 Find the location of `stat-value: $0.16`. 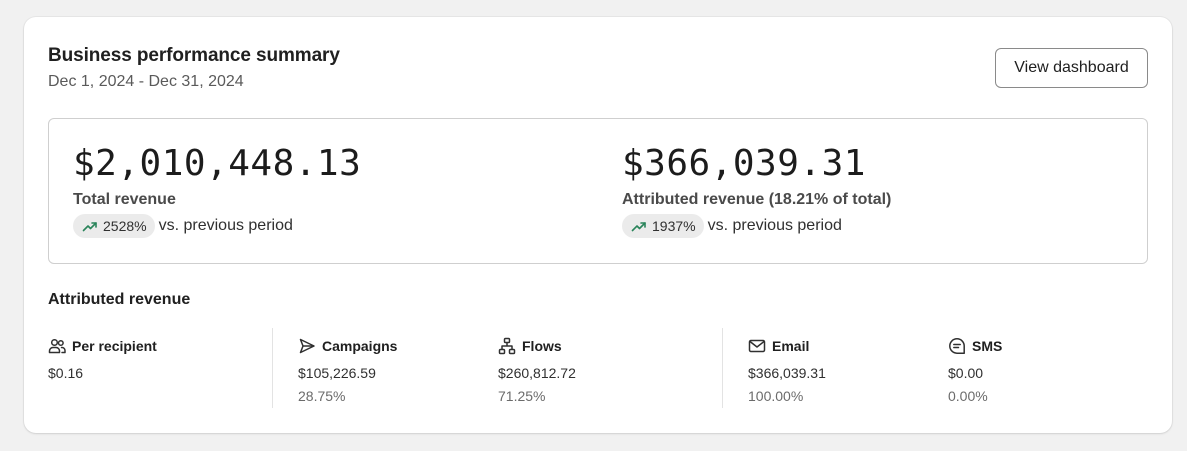

stat-value: $0.16 is located at coordinates (66, 373).